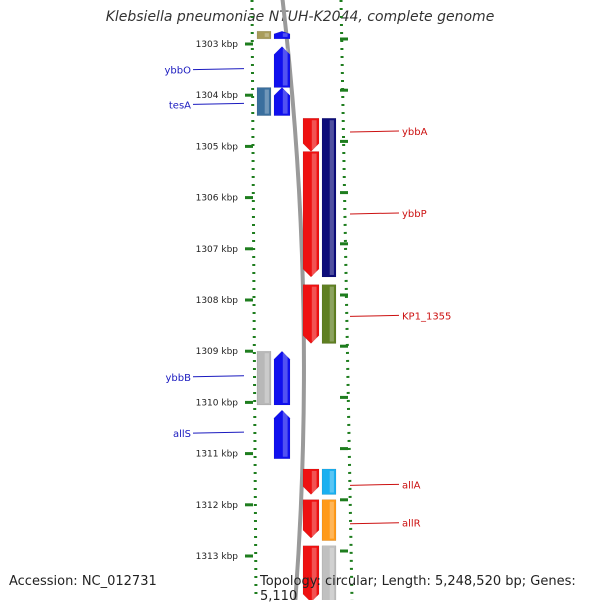 This screenshot has width=600, height=604. I want to click on tick-label: 1305 kbp, so click(217, 147).